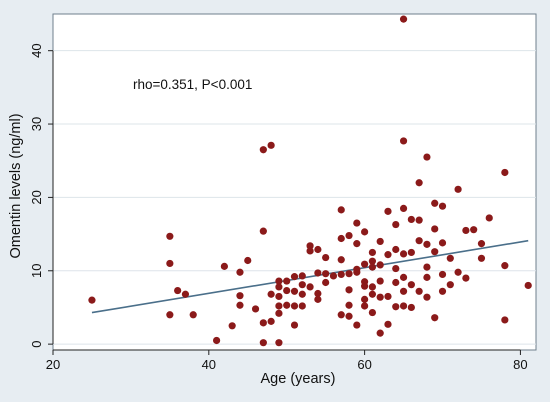 The height and width of the screenshot is (402, 550). I want to click on fit-line, so click(310, 276).